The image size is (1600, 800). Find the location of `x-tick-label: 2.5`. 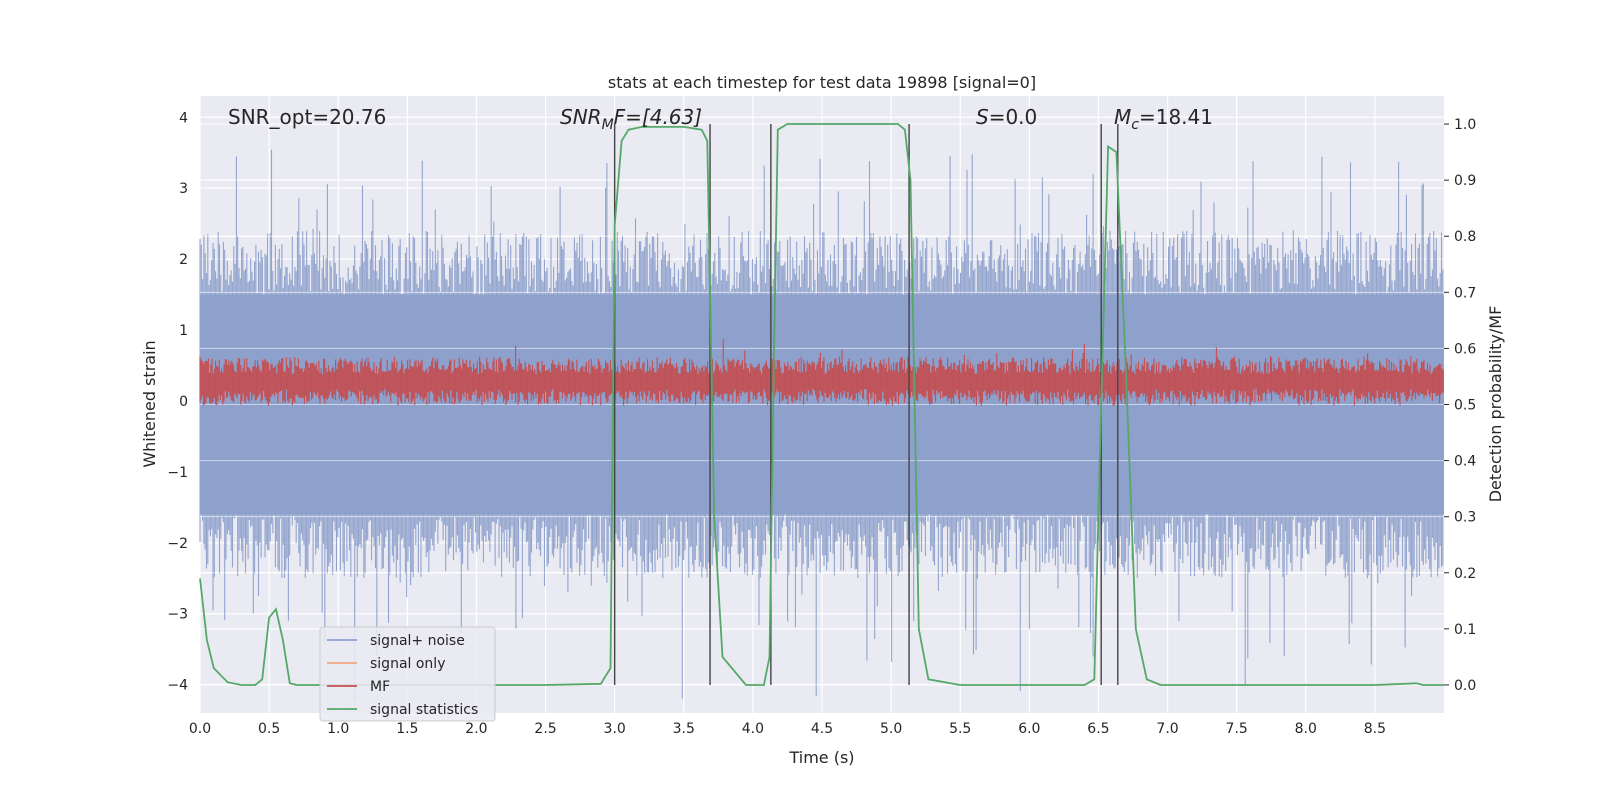

x-tick-label: 2.5 is located at coordinates (545, 729).